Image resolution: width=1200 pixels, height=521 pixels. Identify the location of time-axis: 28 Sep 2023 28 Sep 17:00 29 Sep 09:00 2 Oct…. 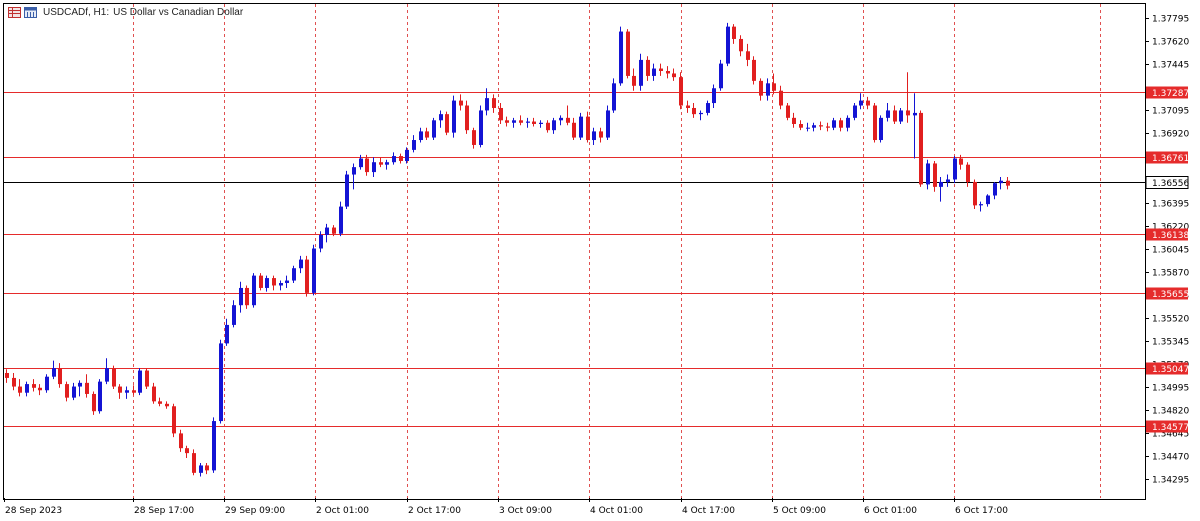
(506, 507).